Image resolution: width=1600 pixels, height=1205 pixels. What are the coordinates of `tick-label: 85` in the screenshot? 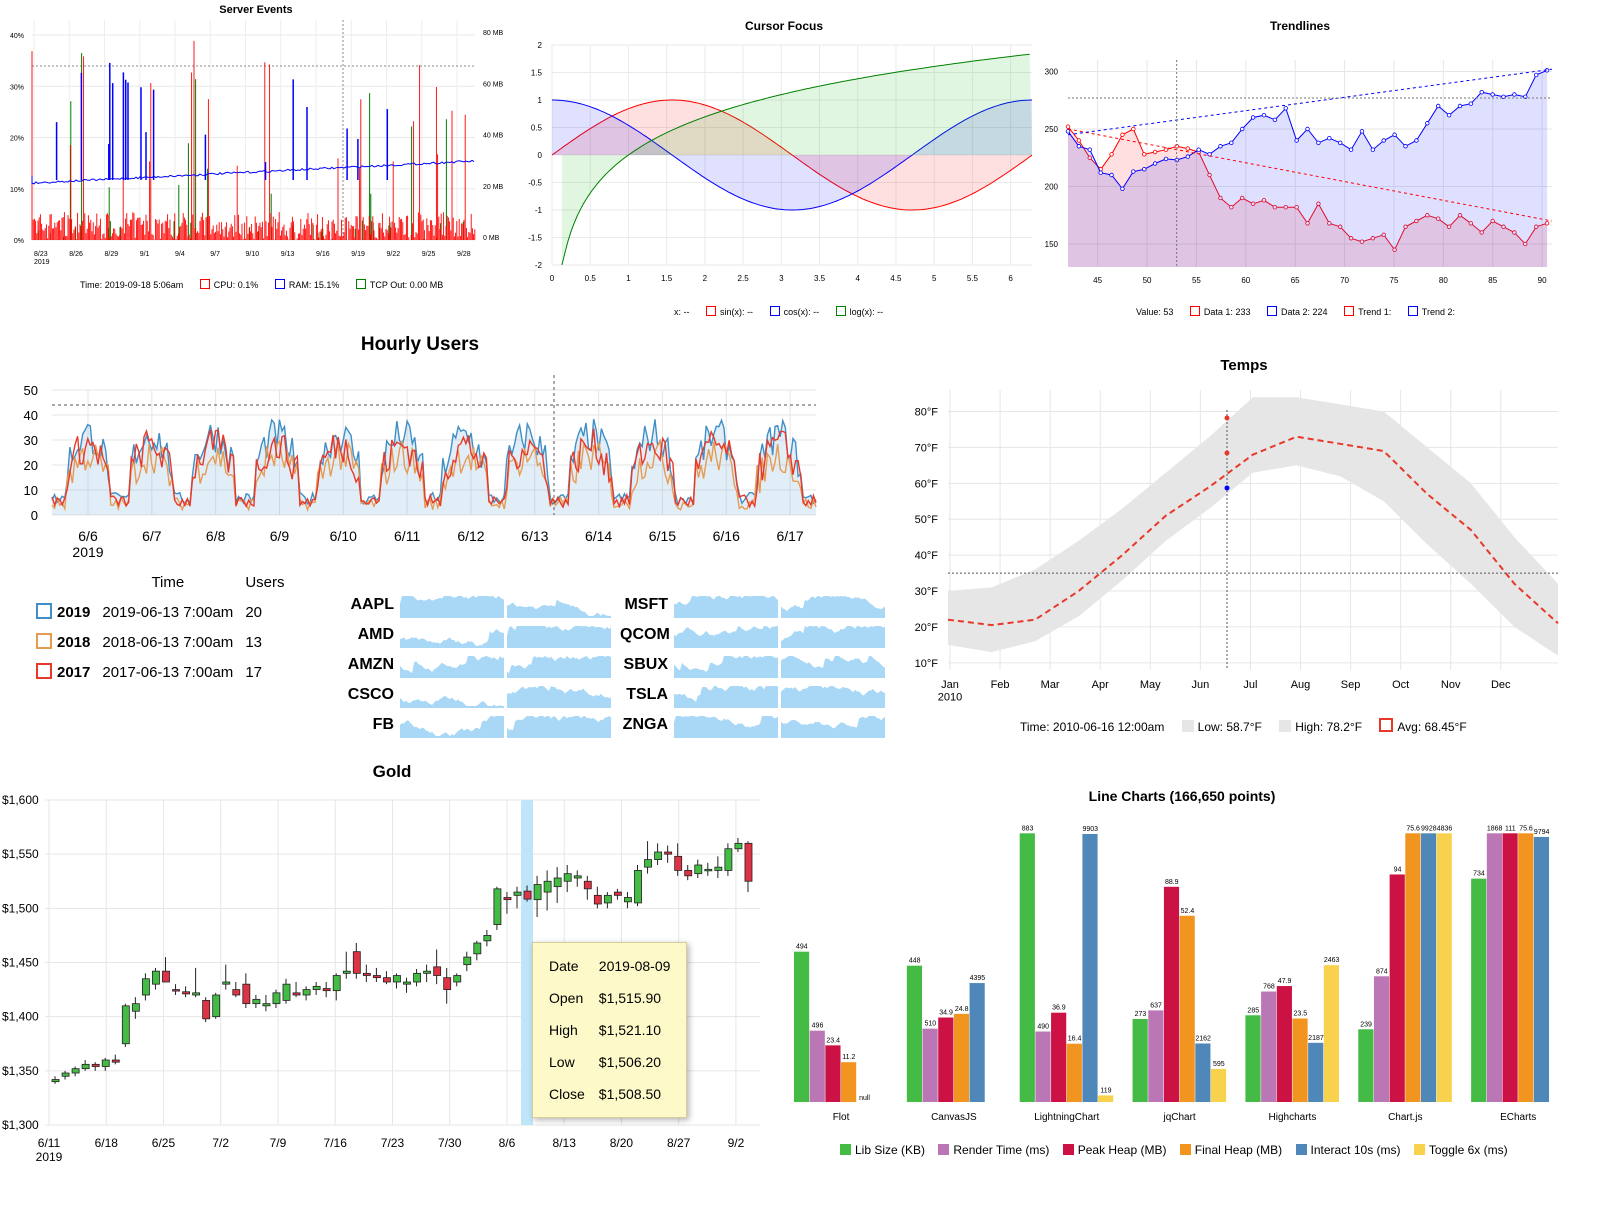 It's located at (1492, 280).